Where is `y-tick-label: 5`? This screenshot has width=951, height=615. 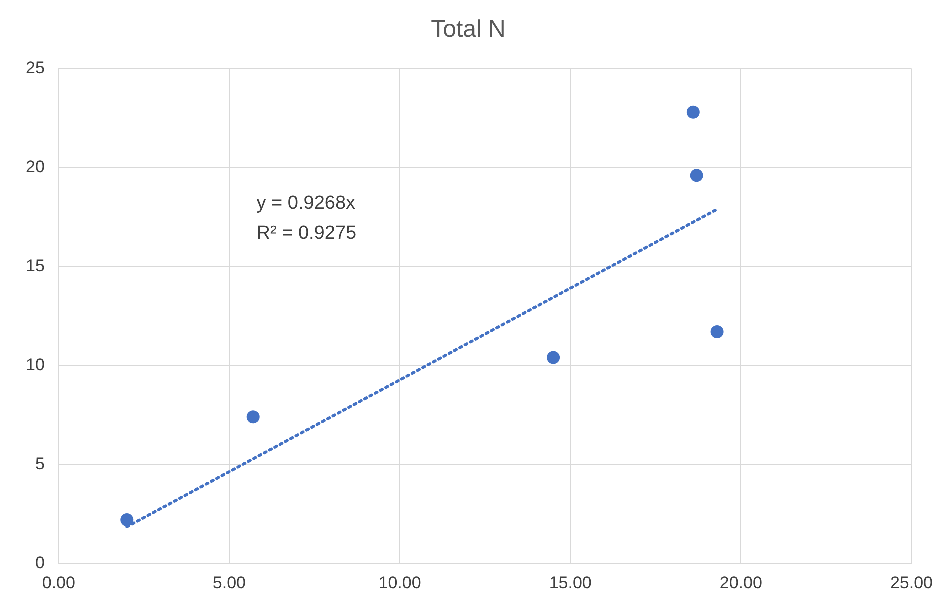
y-tick-label: 5 is located at coordinates (40, 464).